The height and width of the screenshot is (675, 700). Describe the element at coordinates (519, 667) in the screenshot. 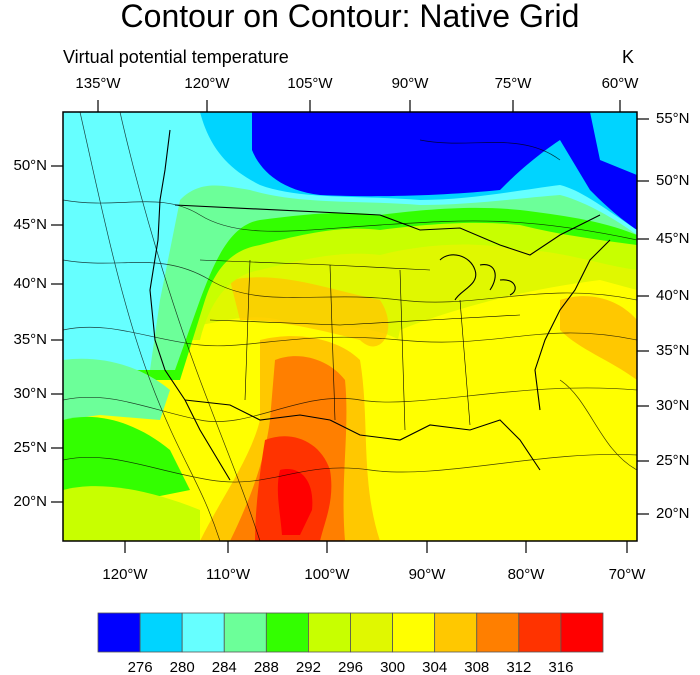

I see `colorbar-label: 312` at that location.